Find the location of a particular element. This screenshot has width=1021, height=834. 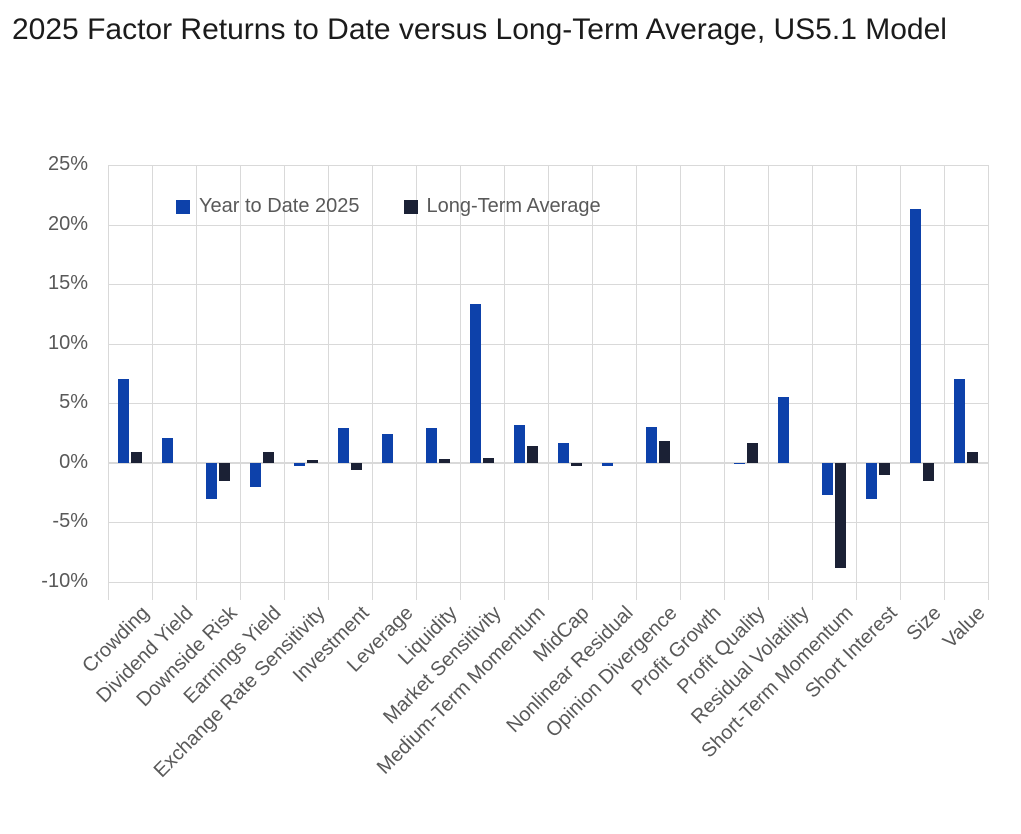

zero-gridline is located at coordinates (548, 462).